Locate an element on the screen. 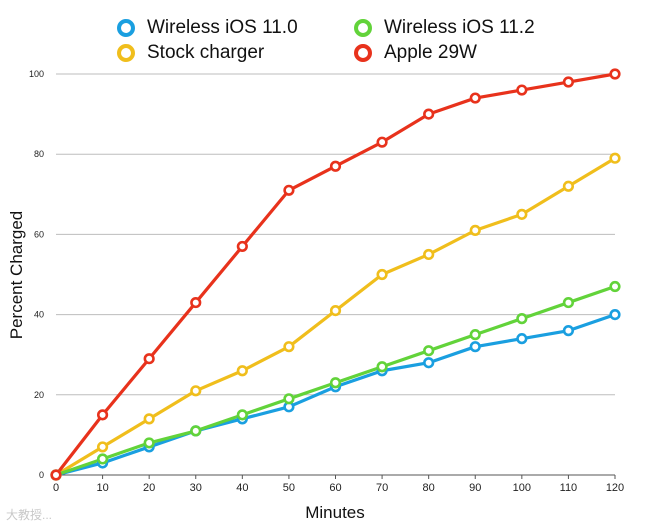 The image size is (655, 529). x-tick-label: 40 is located at coordinates (242, 488).